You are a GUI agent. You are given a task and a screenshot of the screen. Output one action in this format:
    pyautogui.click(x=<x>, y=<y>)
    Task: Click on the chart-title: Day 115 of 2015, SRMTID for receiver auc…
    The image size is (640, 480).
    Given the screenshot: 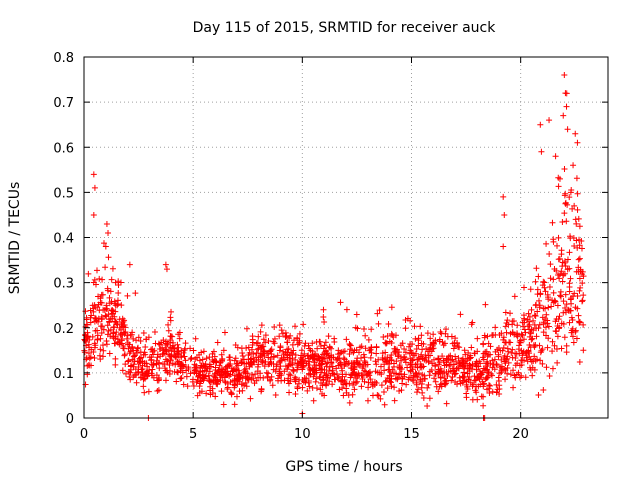 What is the action you would take?
    pyautogui.click(x=345, y=28)
    